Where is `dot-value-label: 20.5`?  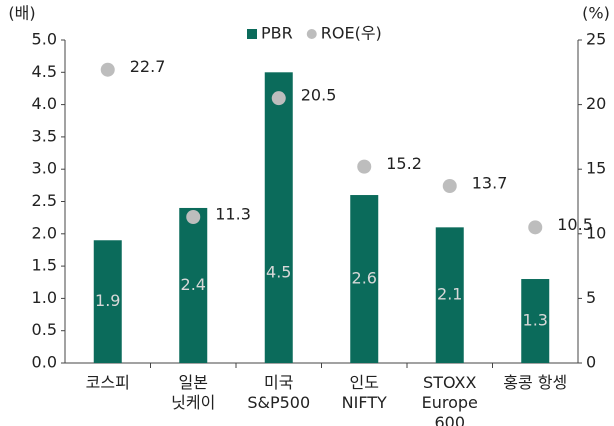 dot-value-label: 20.5 is located at coordinates (319, 95).